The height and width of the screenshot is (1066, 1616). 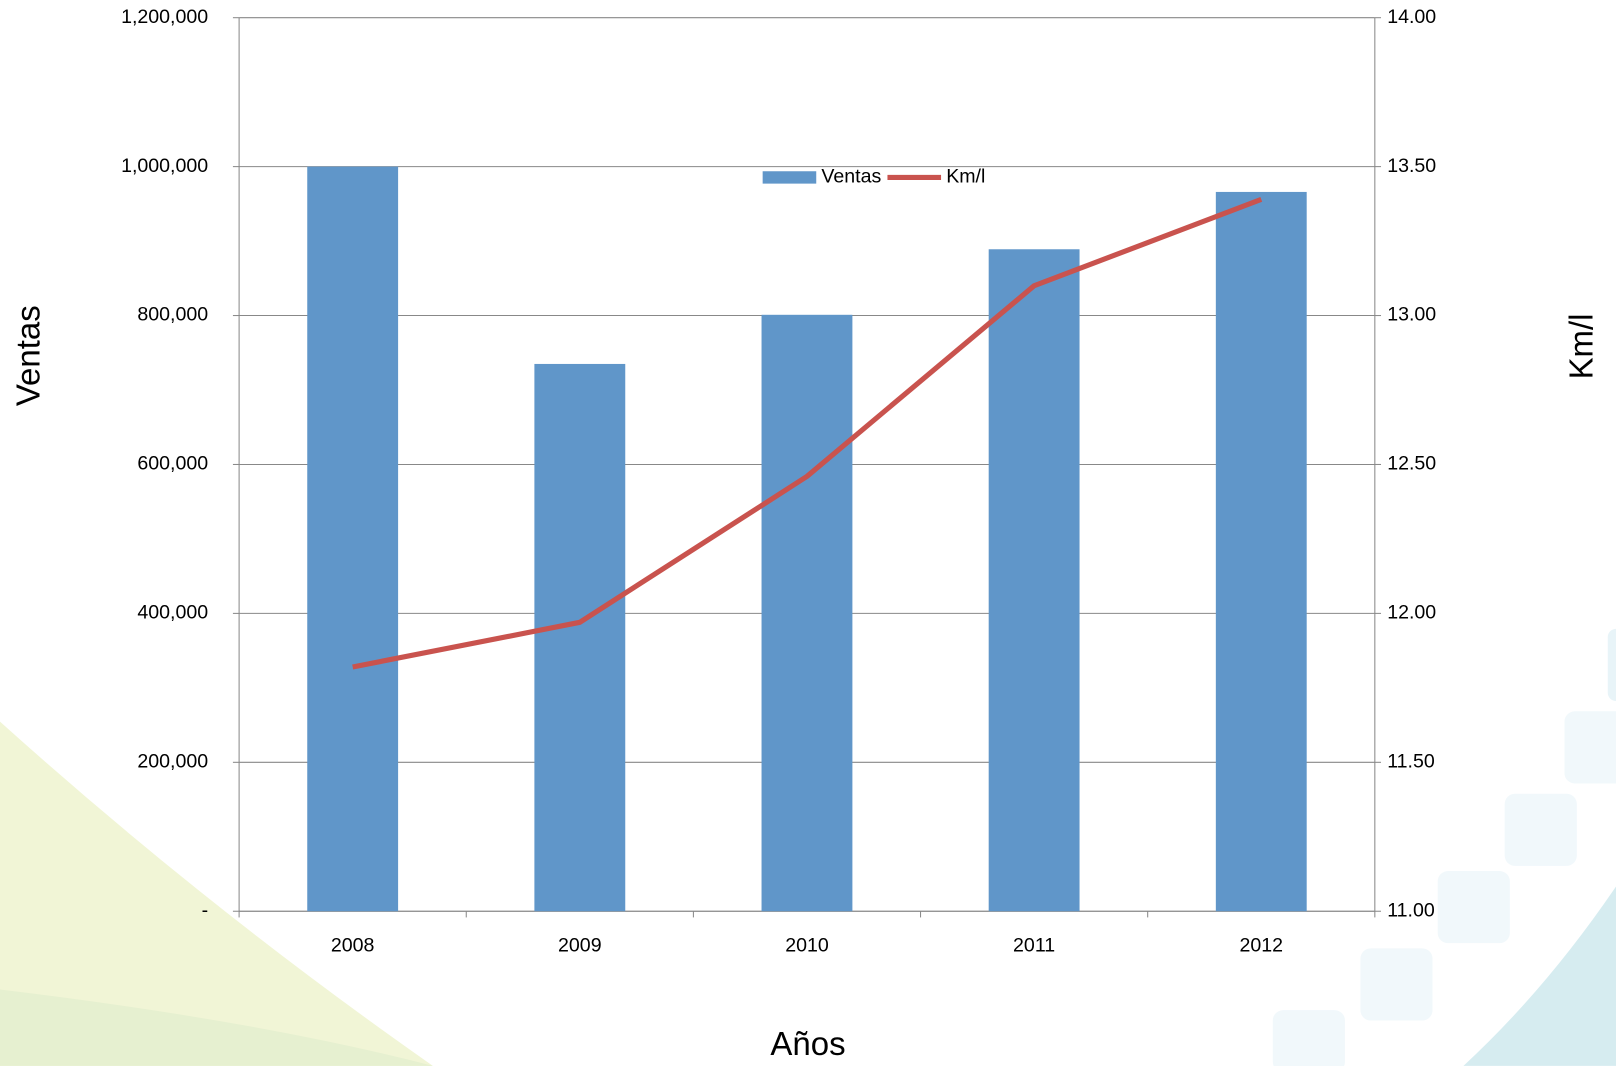 What do you see at coordinates (807, 945) in the screenshot?
I see `x-tick-label: 2010` at bounding box center [807, 945].